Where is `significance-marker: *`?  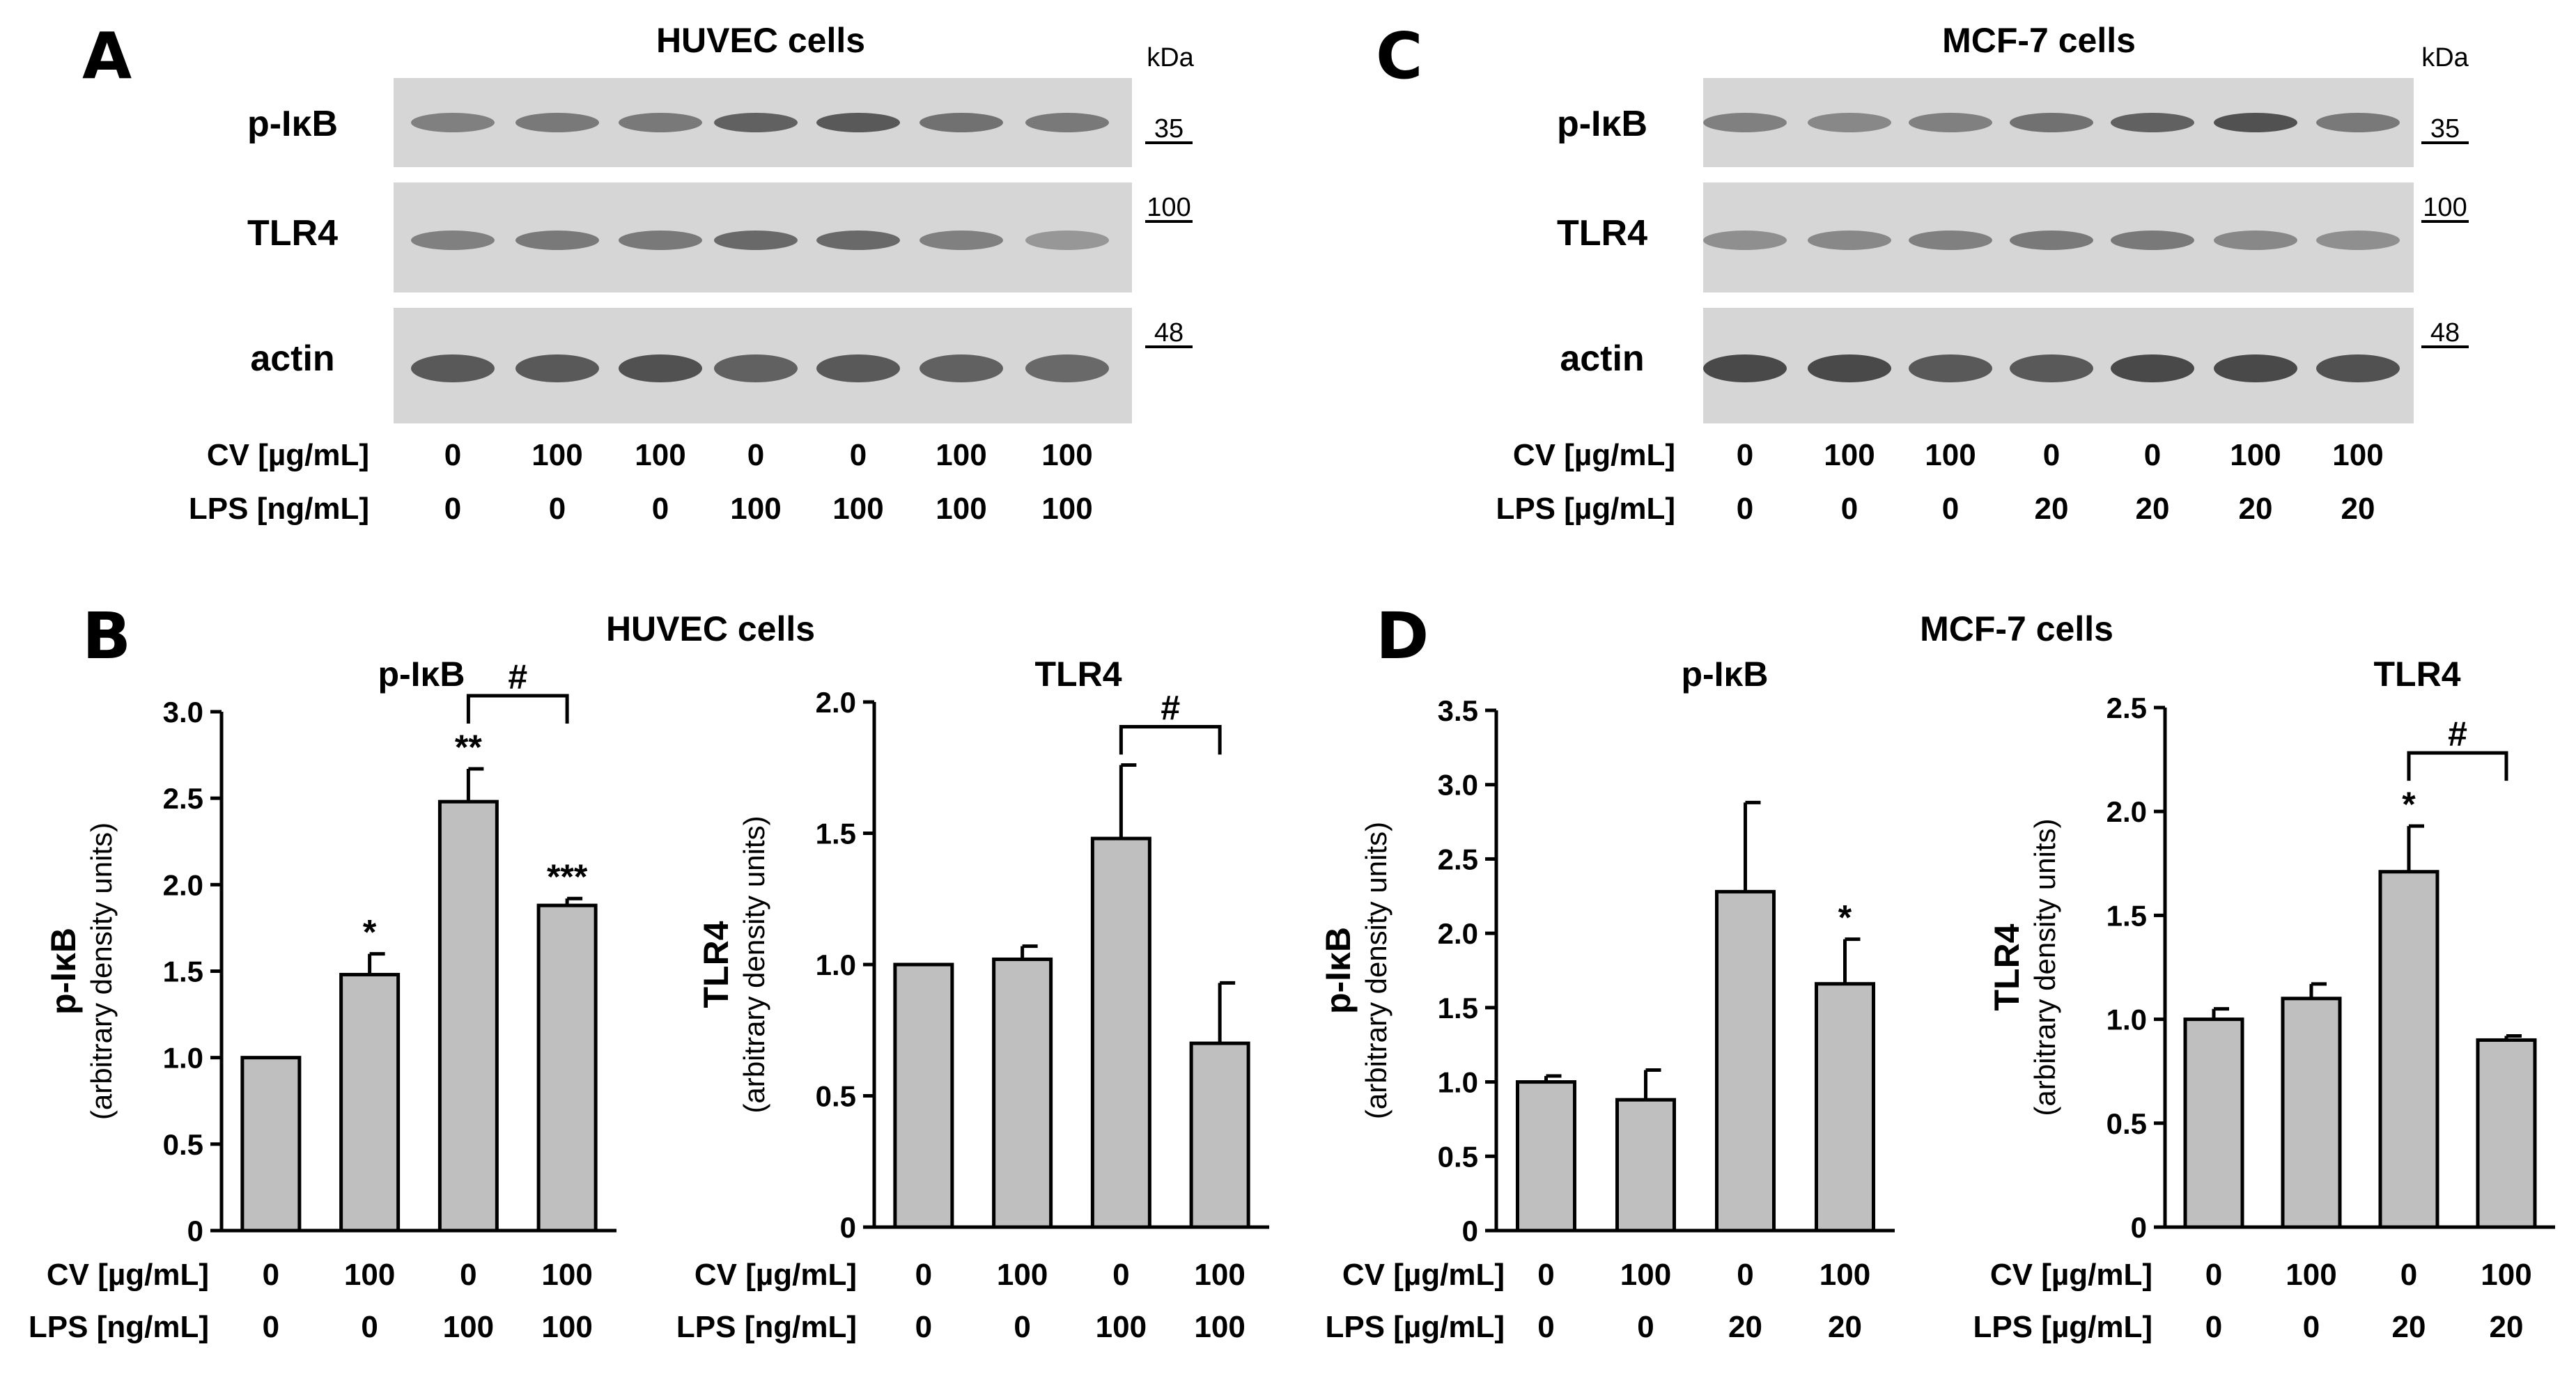
significance-marker: * is located at coordinates (1845, 917).